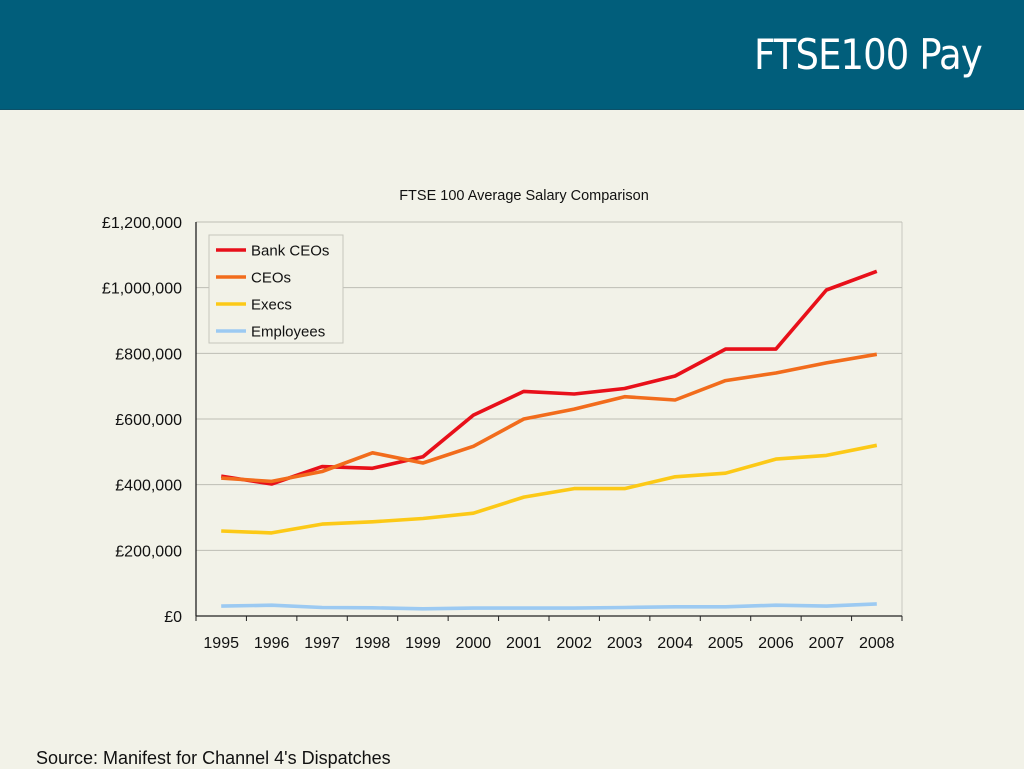 Image resolution: width=1024 pixels, height=769 pixels. Describe the element at coordinates (474, 643) in the screenshot. I see `x-tick-label: 2000` at that location.